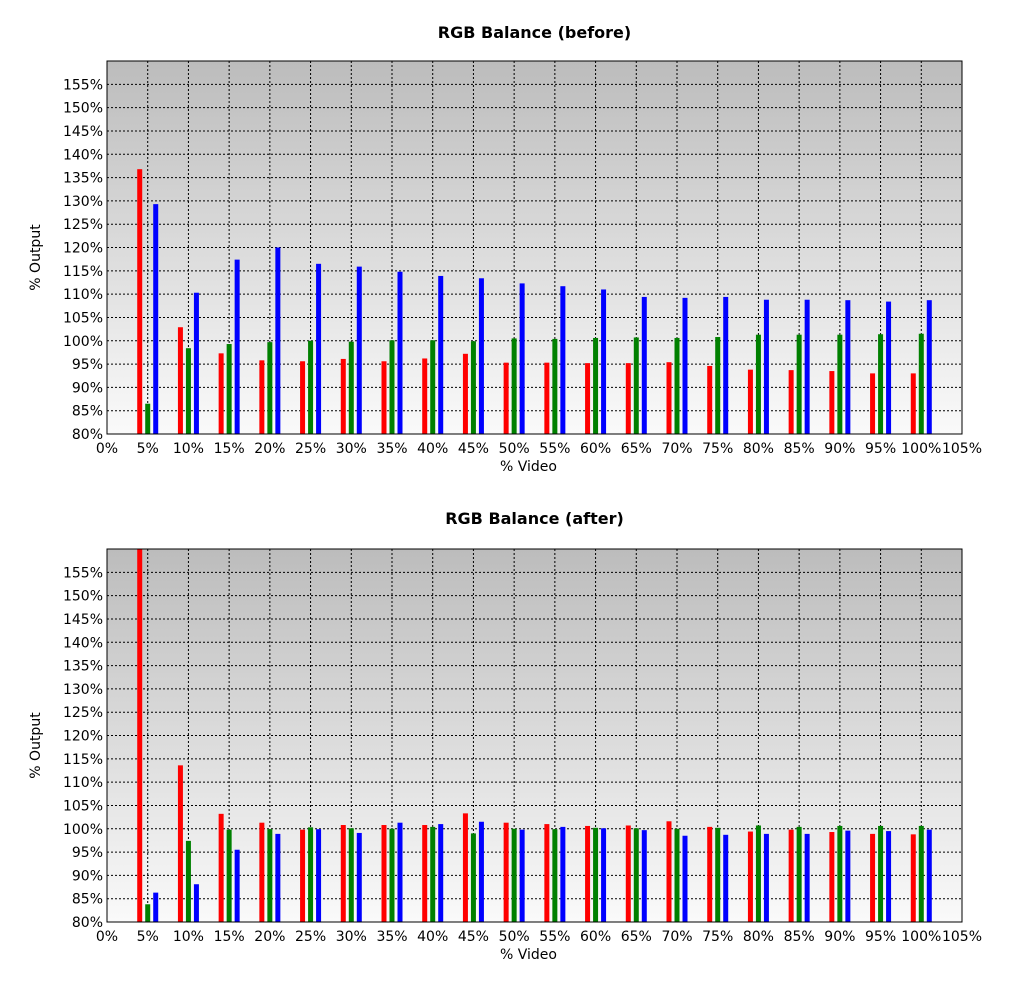 This screenshot has width=1024, height=982. Describe the element at coordinates (929, 367) in the screenshot. I see `bar-series2-point19` at that location.